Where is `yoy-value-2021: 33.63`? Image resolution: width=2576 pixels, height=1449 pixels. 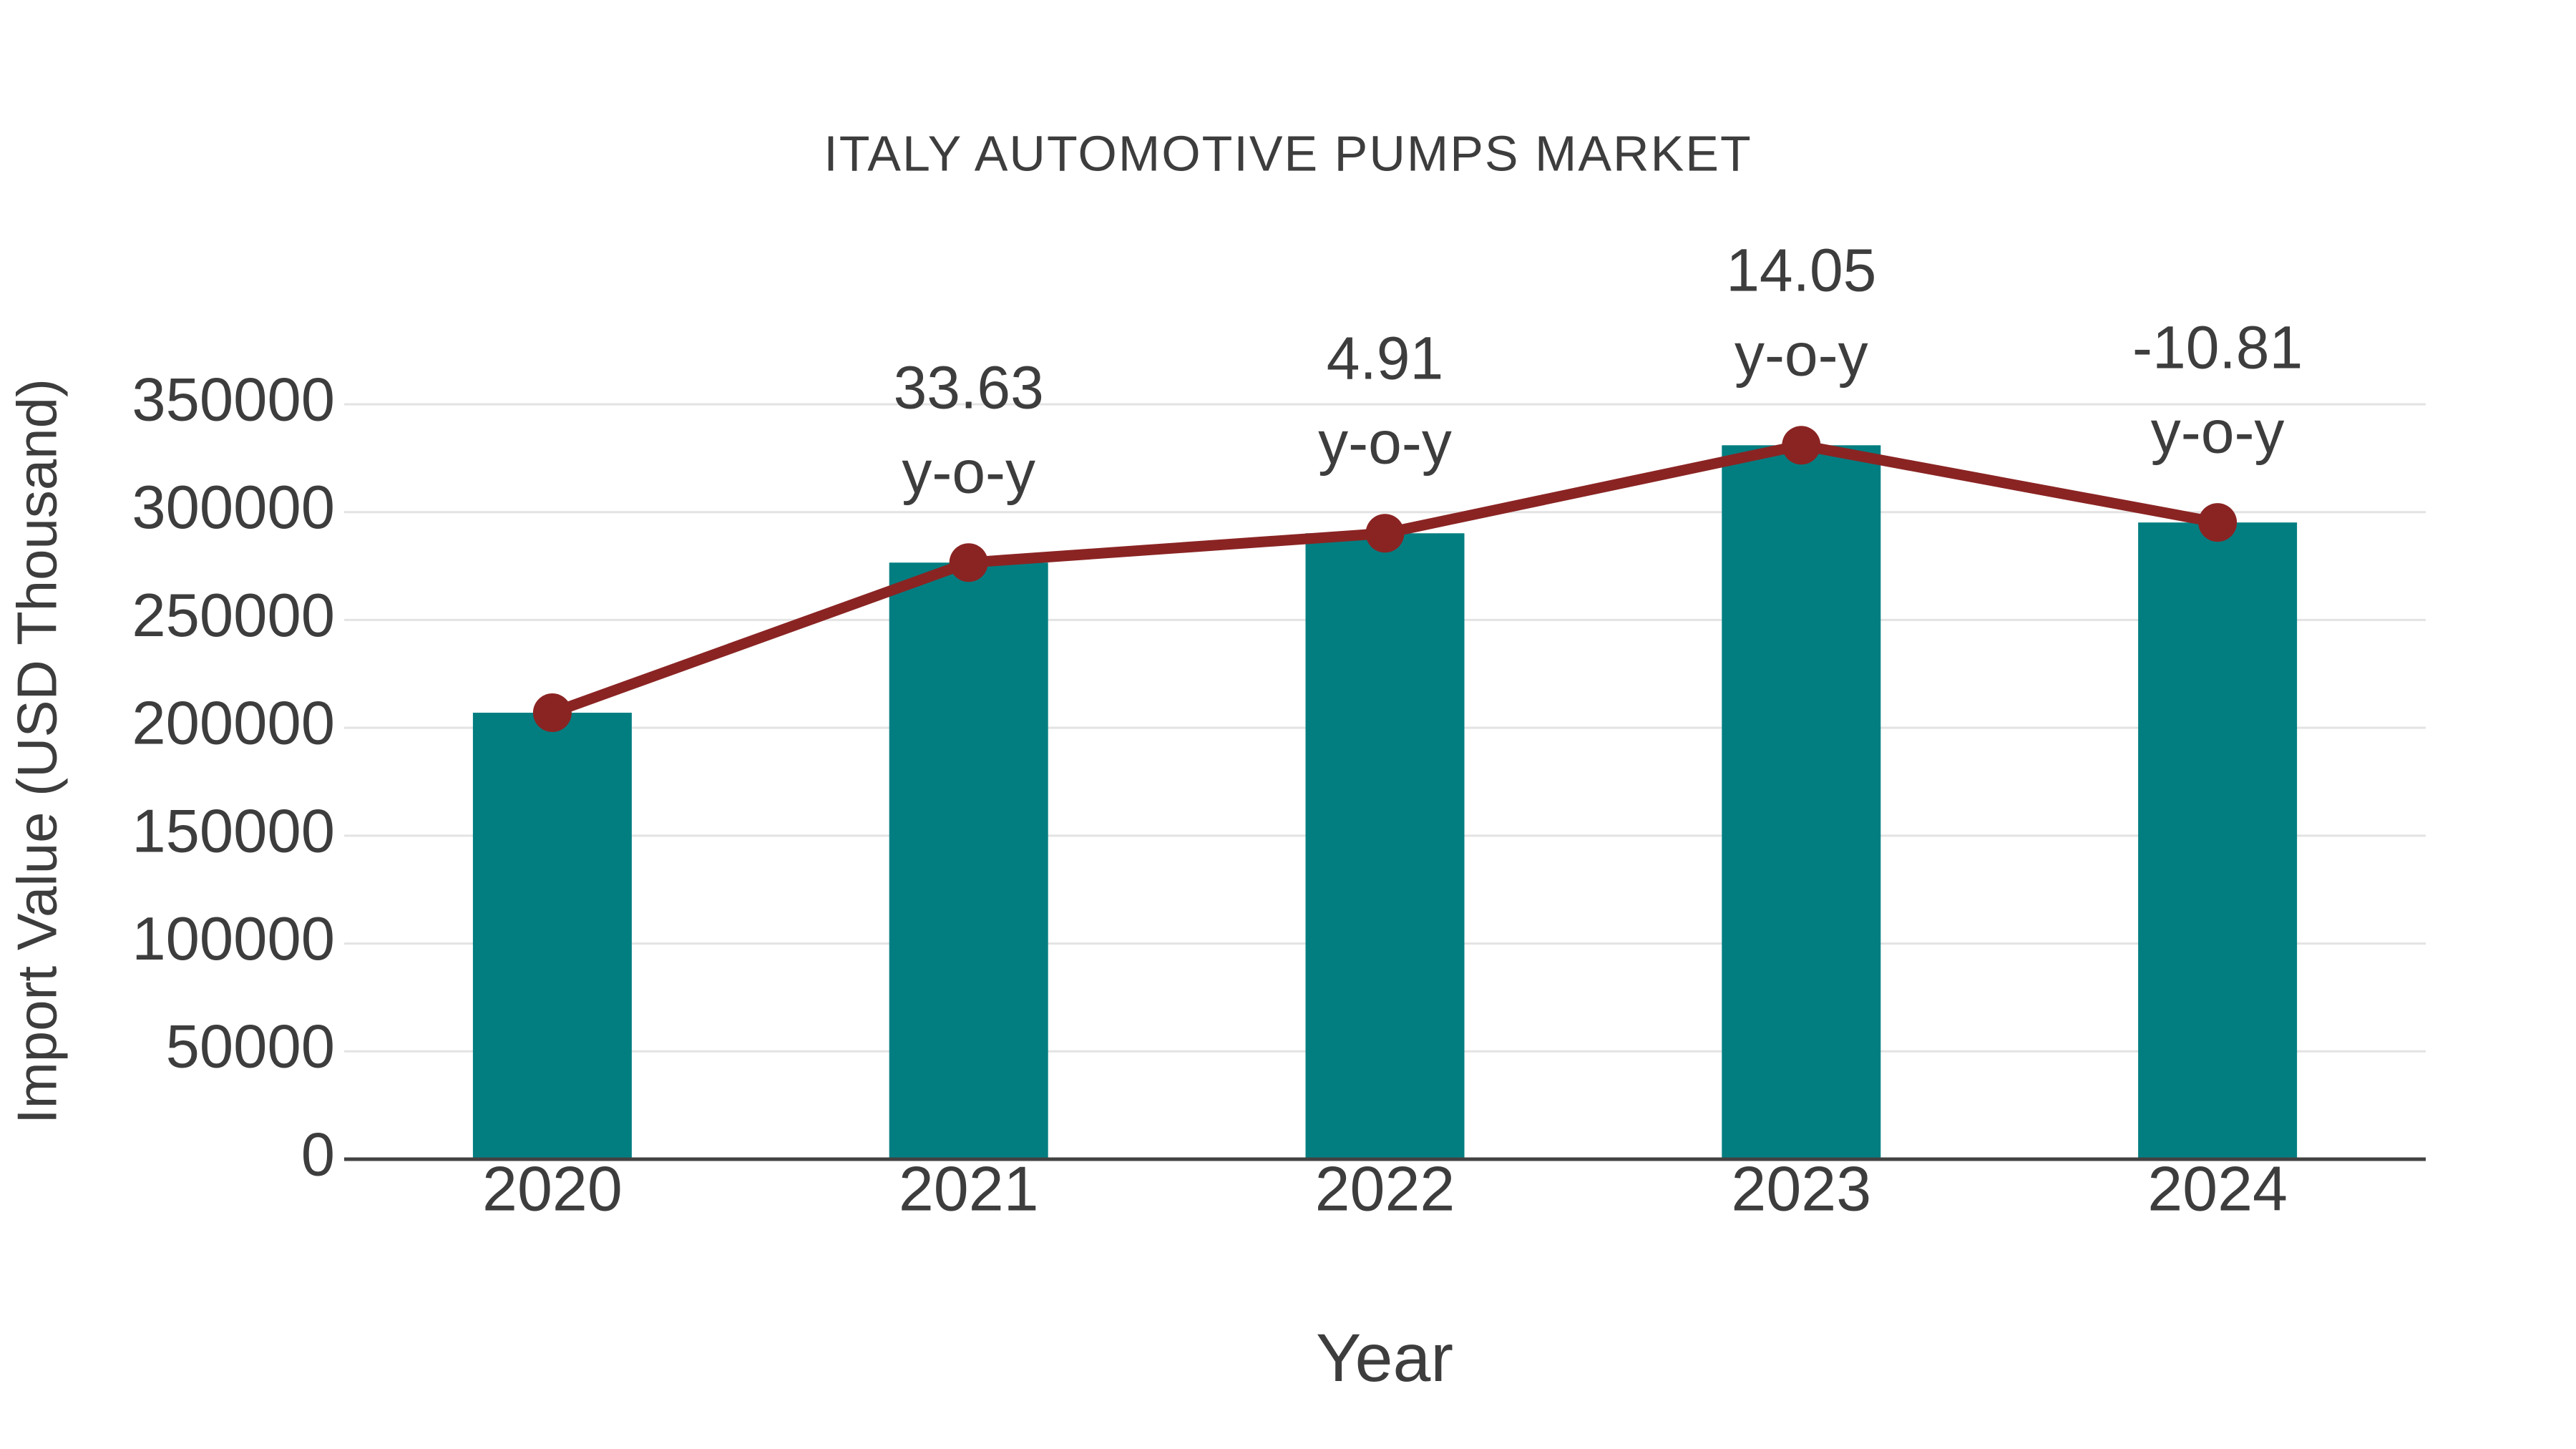 yoy-value-2021: 33.63 is located at coordinates (969, 387).